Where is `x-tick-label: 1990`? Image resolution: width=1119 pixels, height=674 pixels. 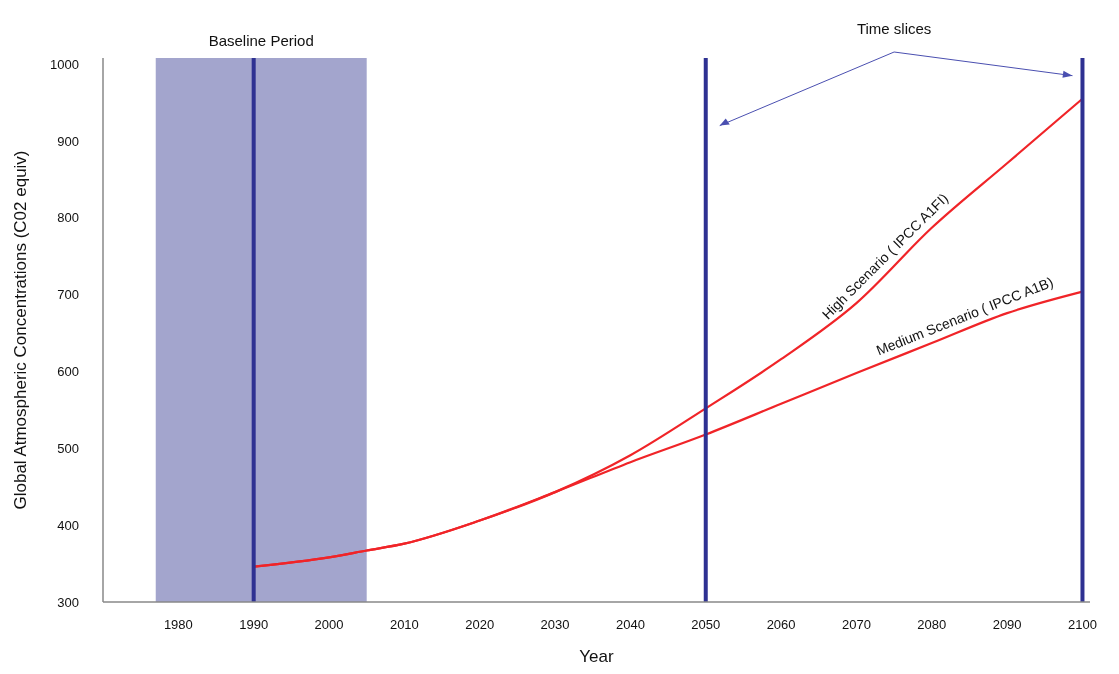
x-tick-label: 1990 is located at coordinates (254, 625).